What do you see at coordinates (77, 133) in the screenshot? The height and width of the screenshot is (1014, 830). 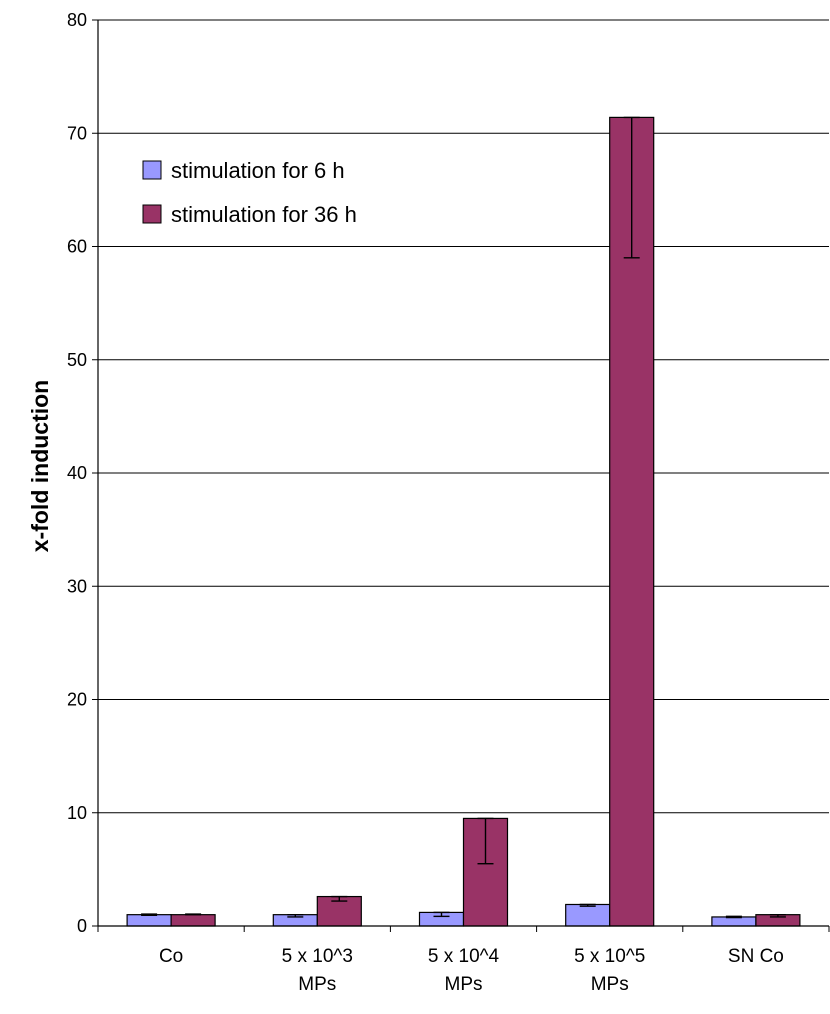 I see `y-tick-label: 70` at bounding box center [77, 133].